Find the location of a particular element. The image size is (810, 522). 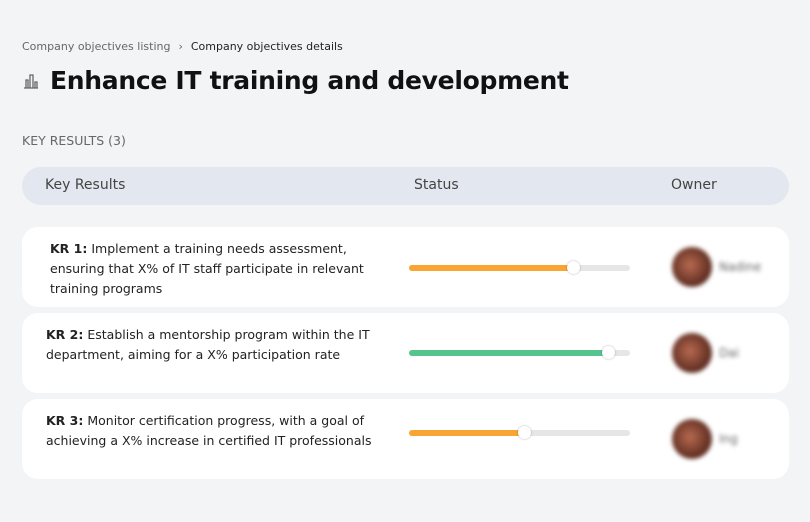

page-title: Enhance IT training and development is located at coordinates (309, 80).